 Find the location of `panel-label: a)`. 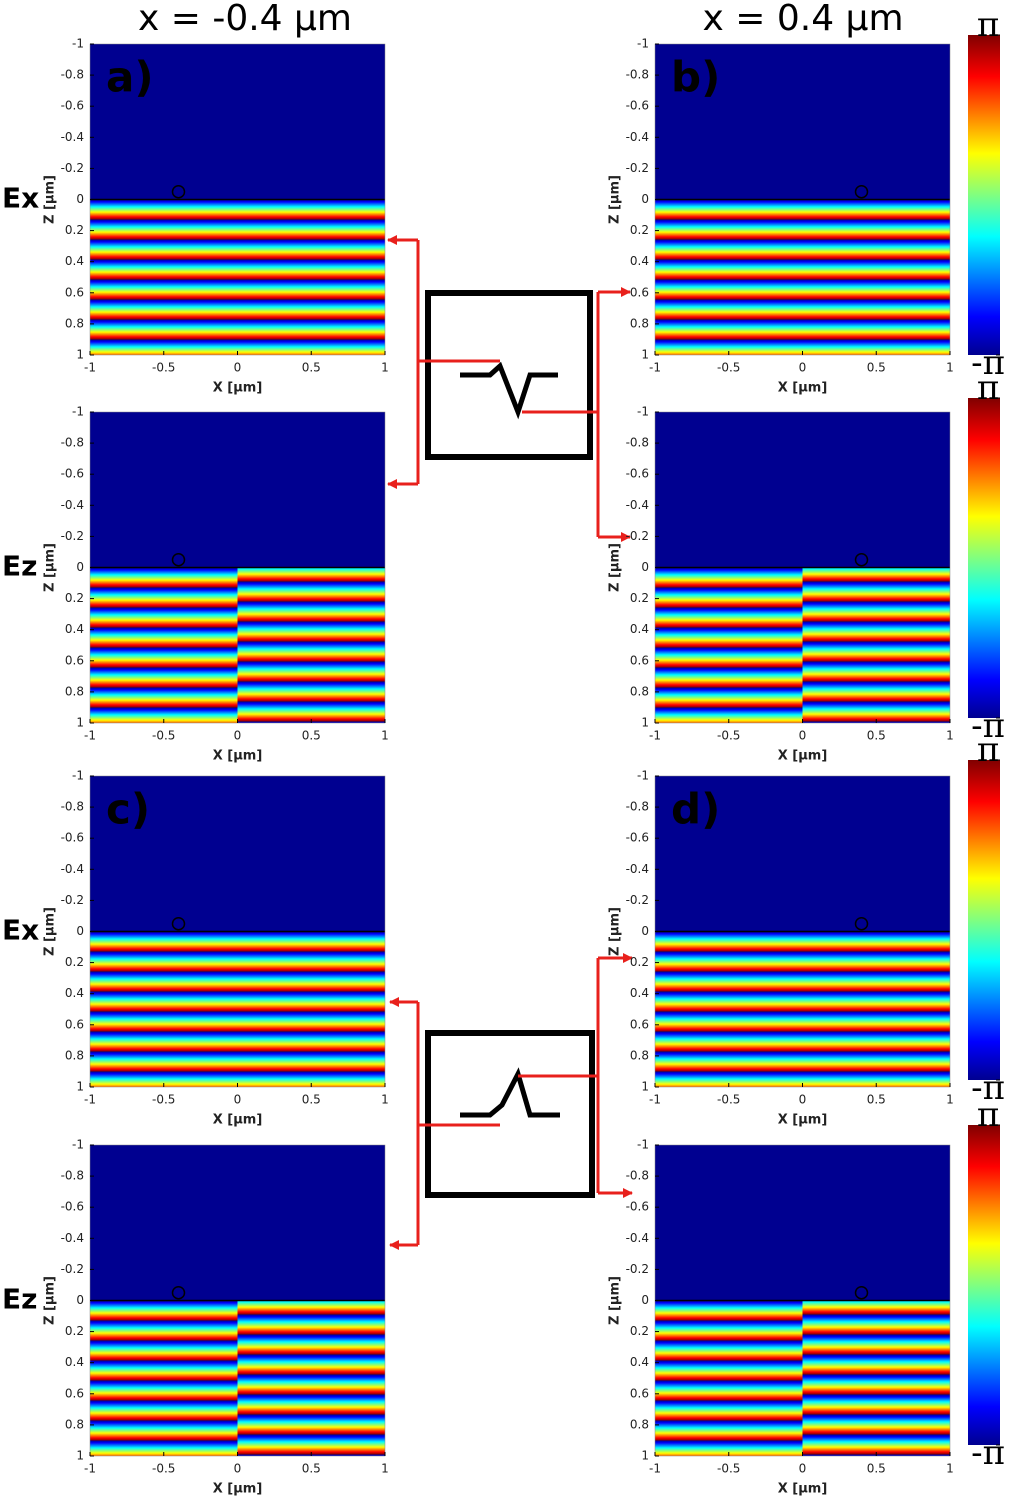

panel-label: a) is located at coordinates (130, 77).